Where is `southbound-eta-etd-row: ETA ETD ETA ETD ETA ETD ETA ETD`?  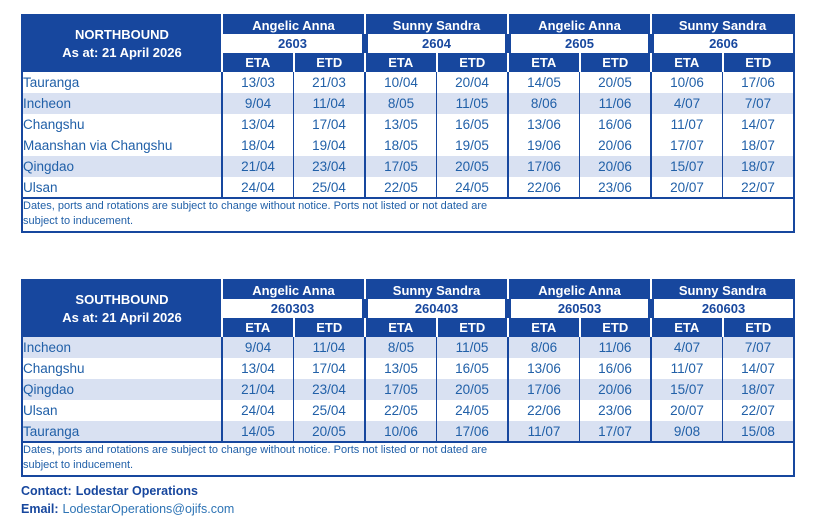
southbound-eta-etd-row: ETA ETD ETA ETD ETA ETD ETA ETD is located at coordinates (408, 327).